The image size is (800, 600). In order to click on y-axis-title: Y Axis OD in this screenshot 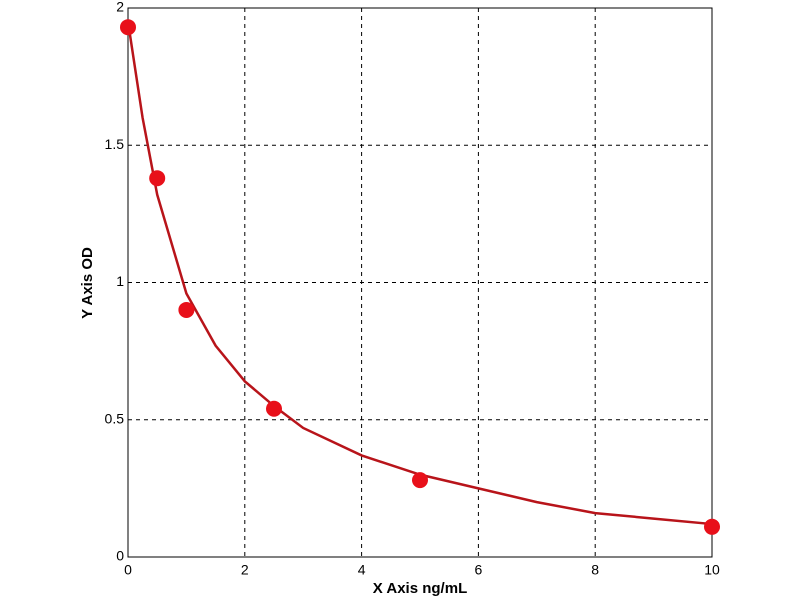, I will do `click(87, 283)`.